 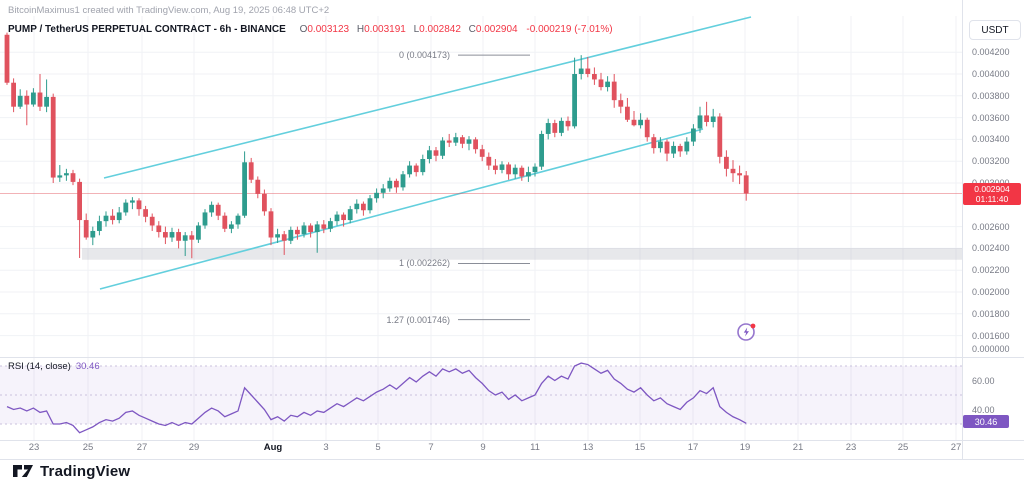 What do you see at coordinates (991, 292) in the screenshot?
I see `price-axis-label: 0.002000` at bounding box center [991, 292].